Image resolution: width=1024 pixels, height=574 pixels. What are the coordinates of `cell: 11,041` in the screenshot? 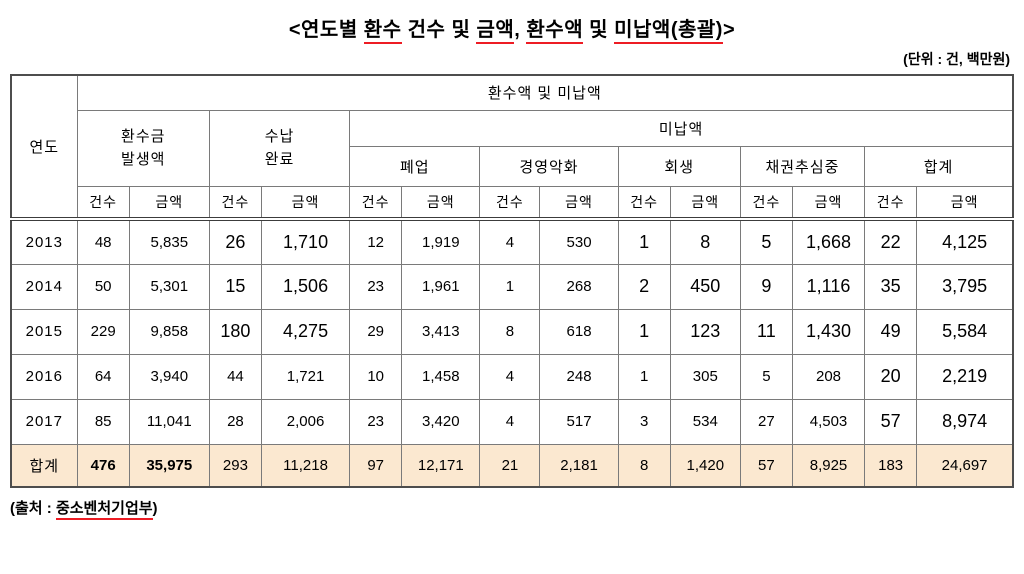 It's located at (169, 421).